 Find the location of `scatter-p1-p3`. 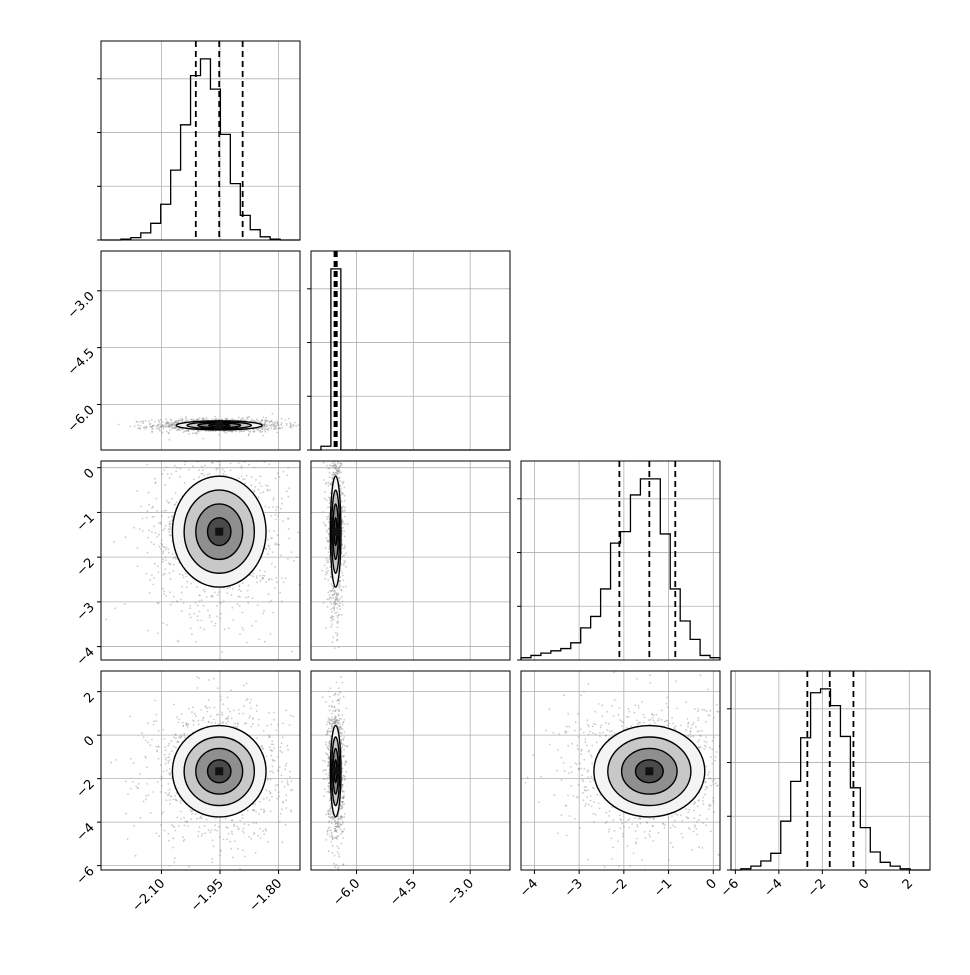

scatter-p1-p3 is located at coordinates (217, 535).